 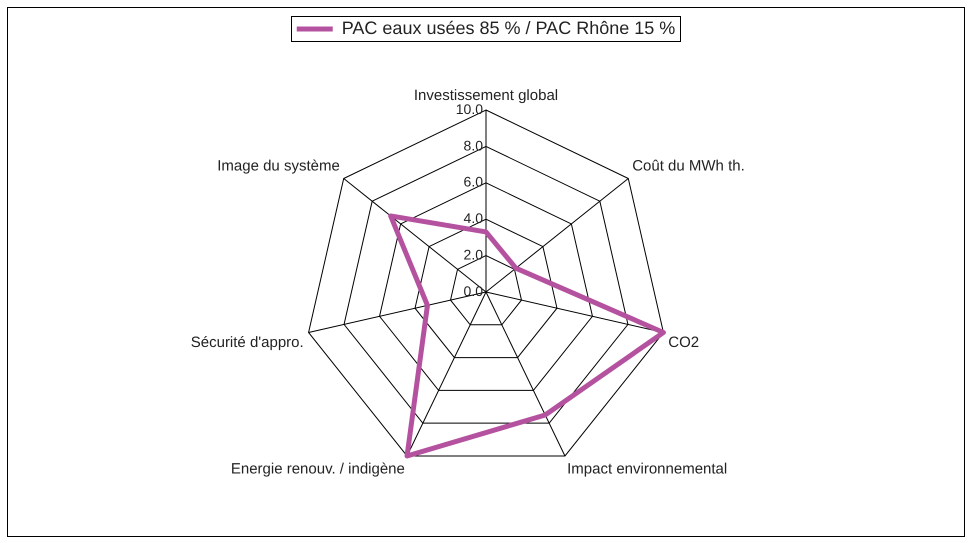 I want to click on spoke-label: Energie renouv. / indigène, so click(x=317, y=469).